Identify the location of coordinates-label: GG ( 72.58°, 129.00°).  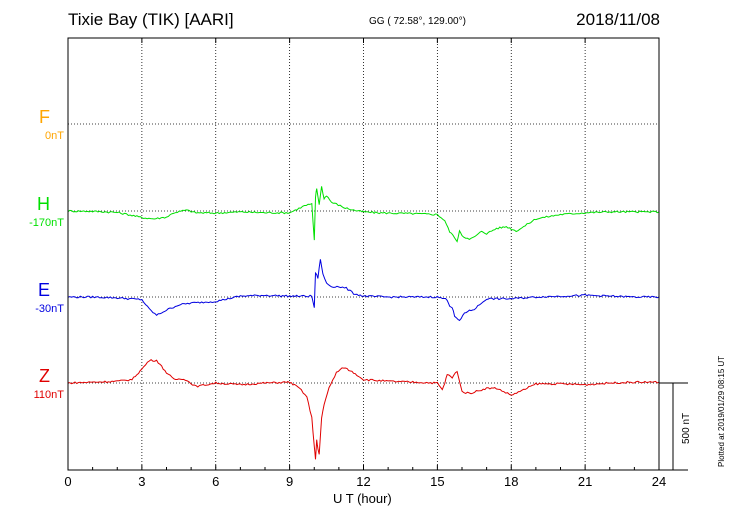
(417, 21).